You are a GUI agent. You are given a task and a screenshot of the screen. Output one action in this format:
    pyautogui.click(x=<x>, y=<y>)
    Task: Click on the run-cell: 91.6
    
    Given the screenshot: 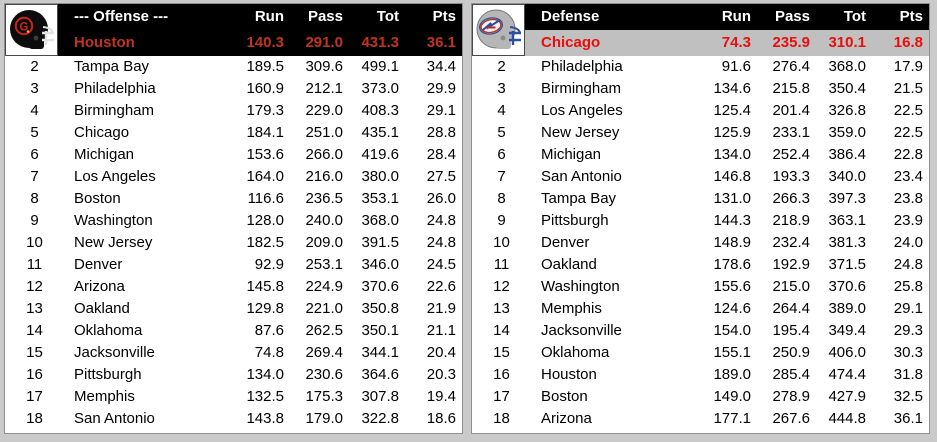 What is the action you would take?
    pyautogui.click(x=736, y=66)
    